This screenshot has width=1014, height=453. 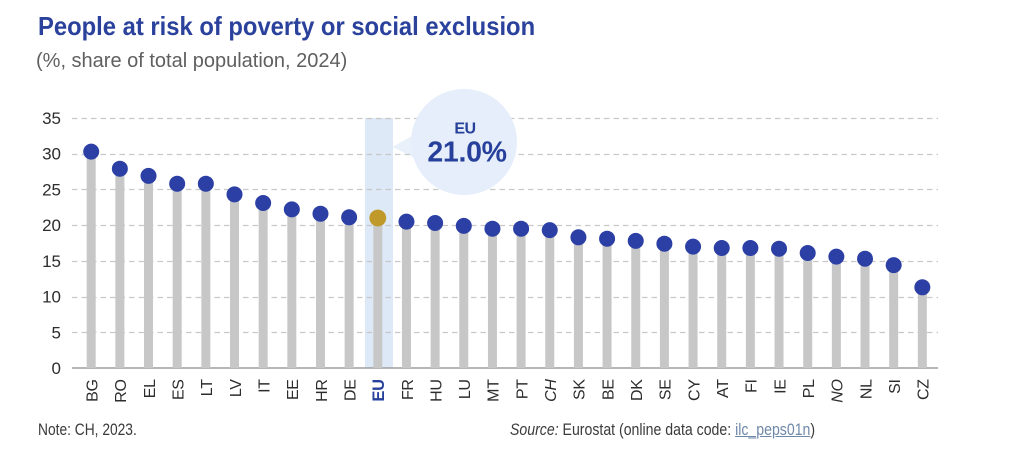 I want to click on svg-text: NL, so click(x=866, y=389).